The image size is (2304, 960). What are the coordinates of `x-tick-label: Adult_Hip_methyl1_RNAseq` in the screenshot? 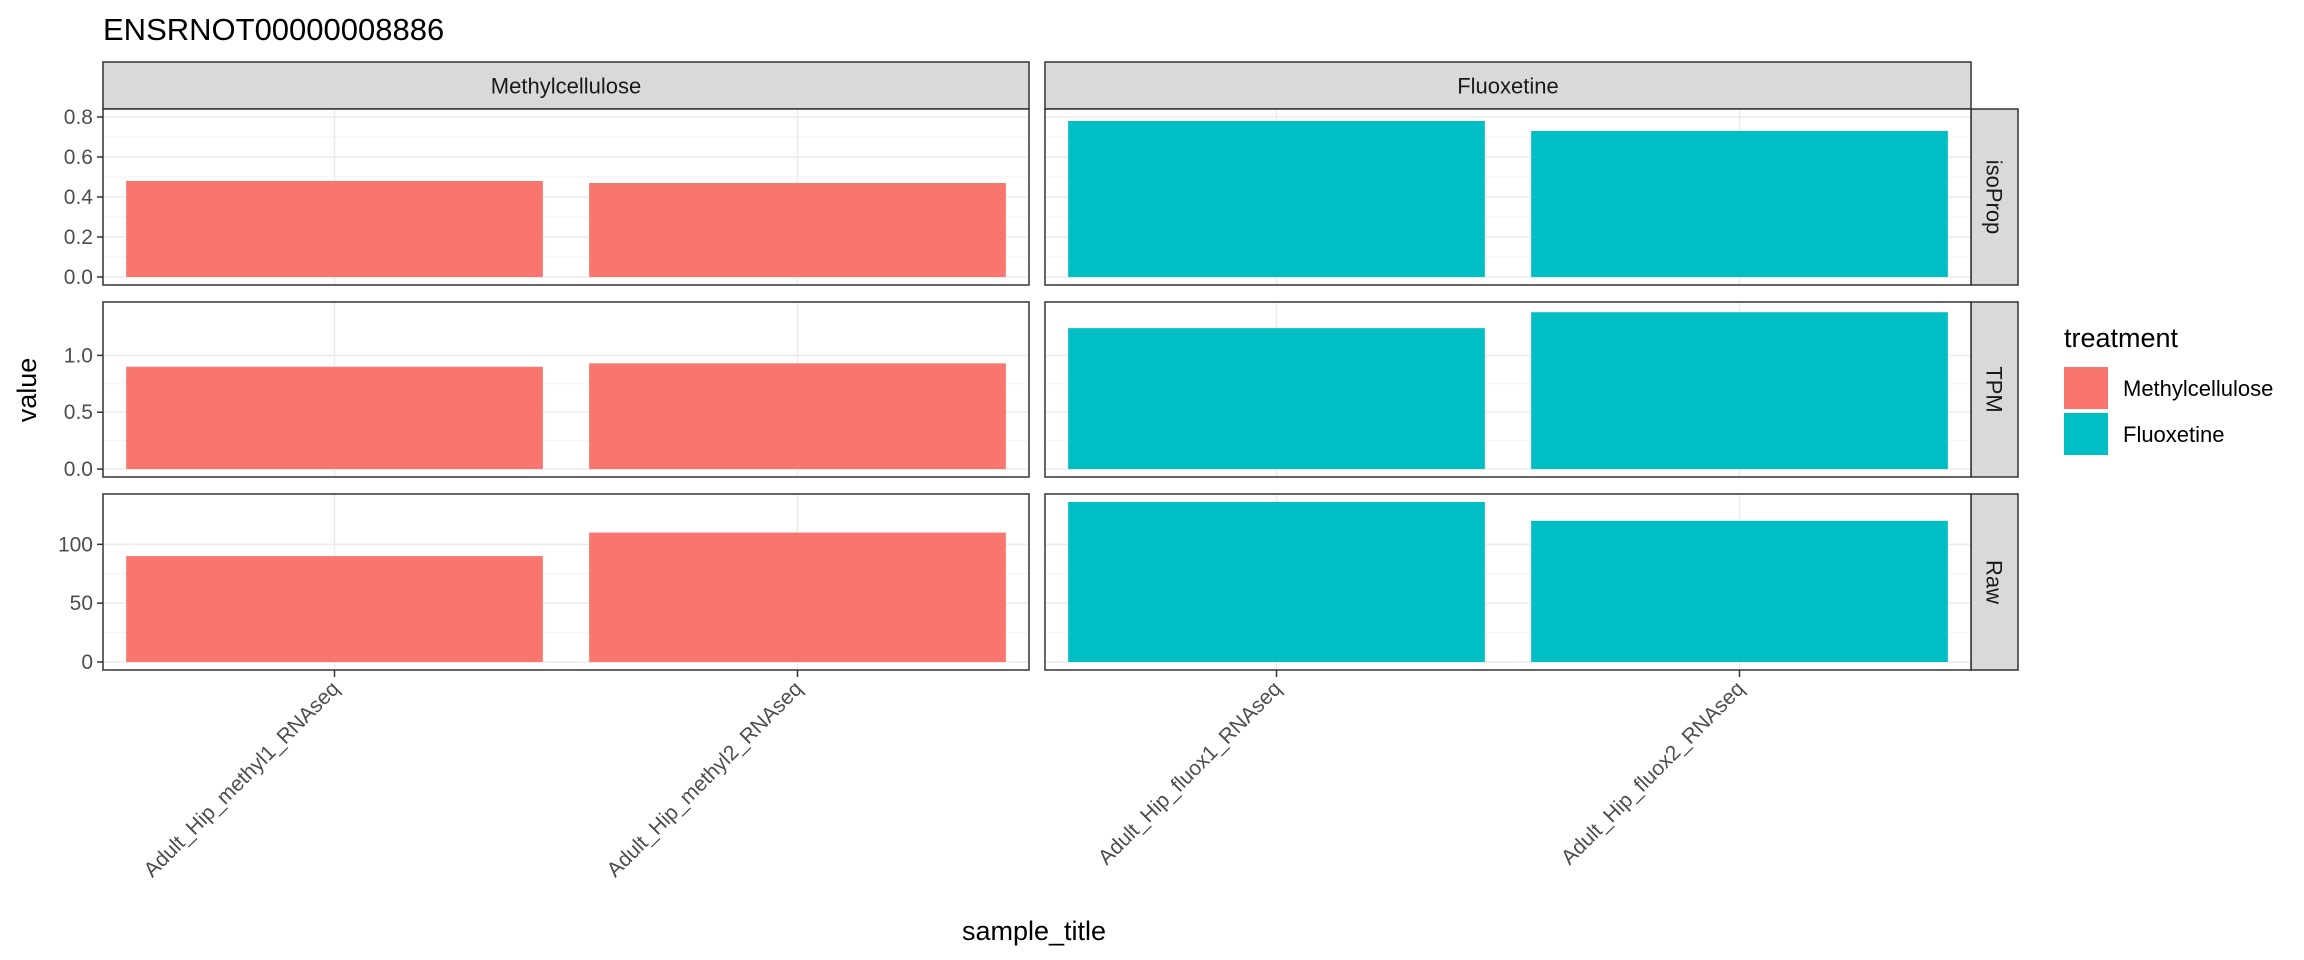 It's located at (242, 779).